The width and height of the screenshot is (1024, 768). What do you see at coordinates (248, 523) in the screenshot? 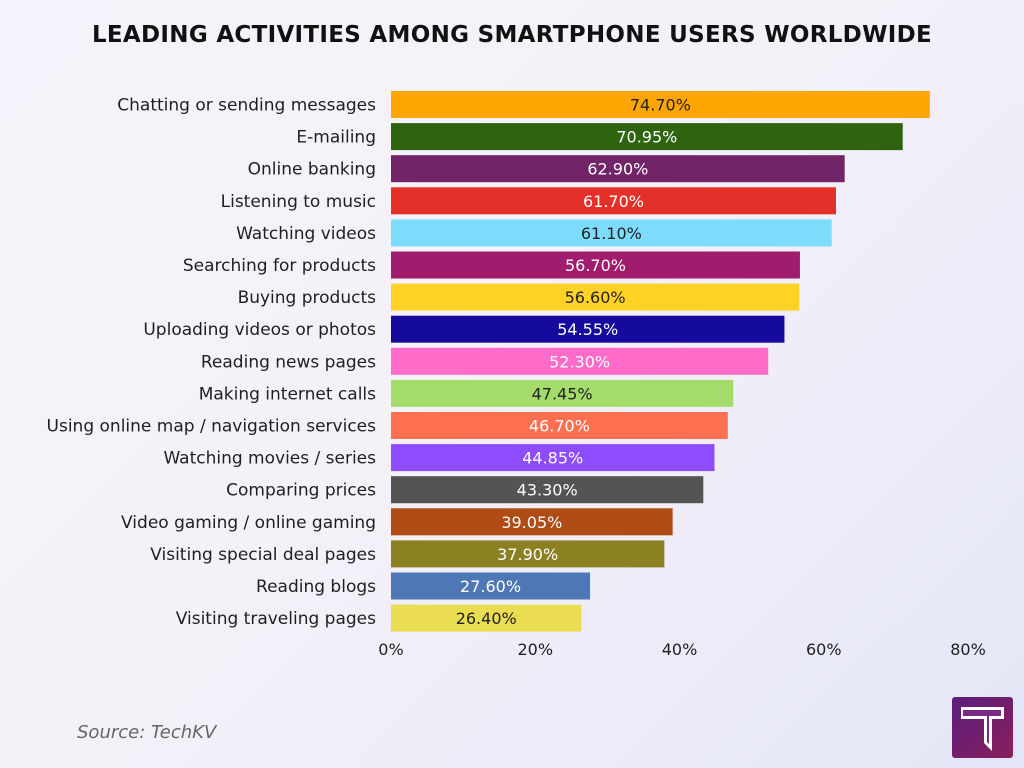
I see `category-label: Video gaming / online gaming` at bounding box center [248, 523].